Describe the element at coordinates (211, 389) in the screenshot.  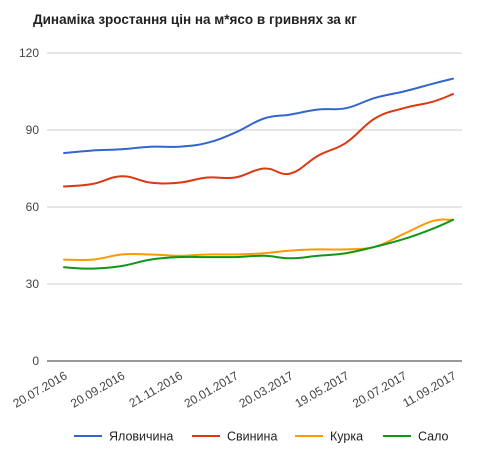
I see `x-tick-label: 20.01.2017` at that location.